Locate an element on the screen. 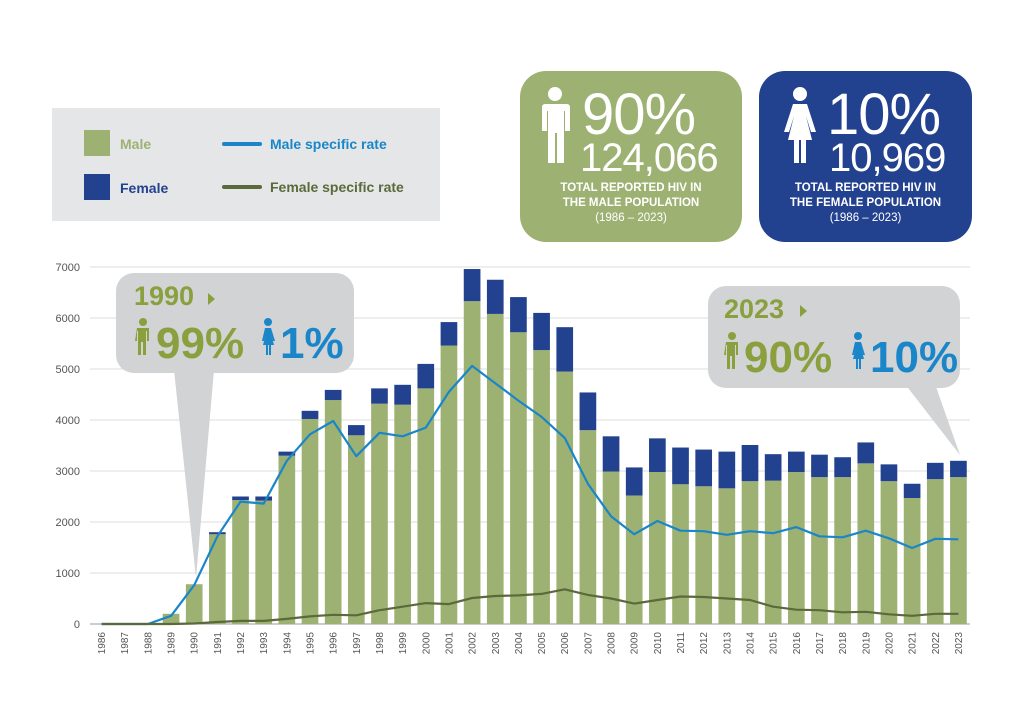  x-tick-label: 1994 is located at coordinates (287, 643).